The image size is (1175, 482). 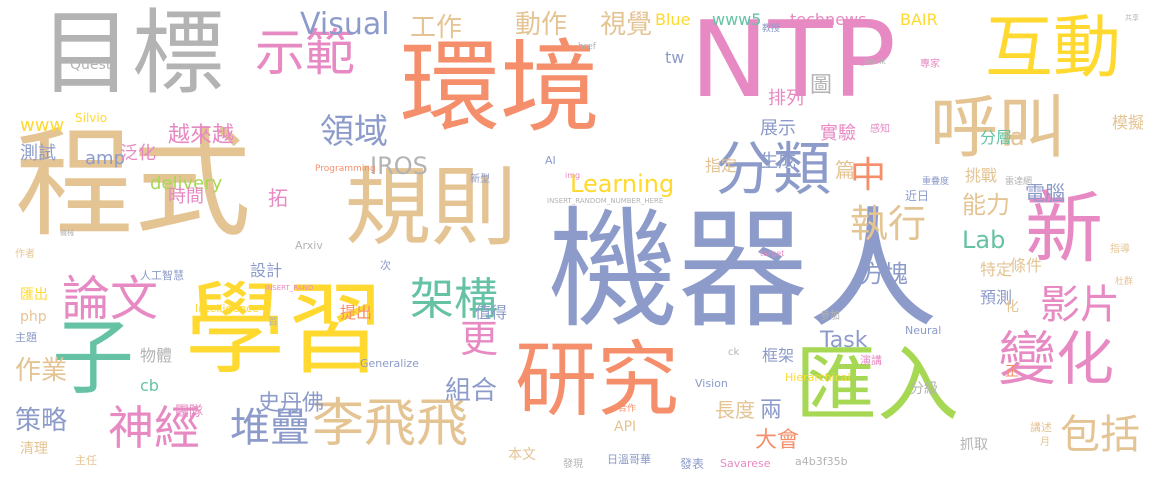 I want to click on word-blank: _blank, so click(x=873, y=61).